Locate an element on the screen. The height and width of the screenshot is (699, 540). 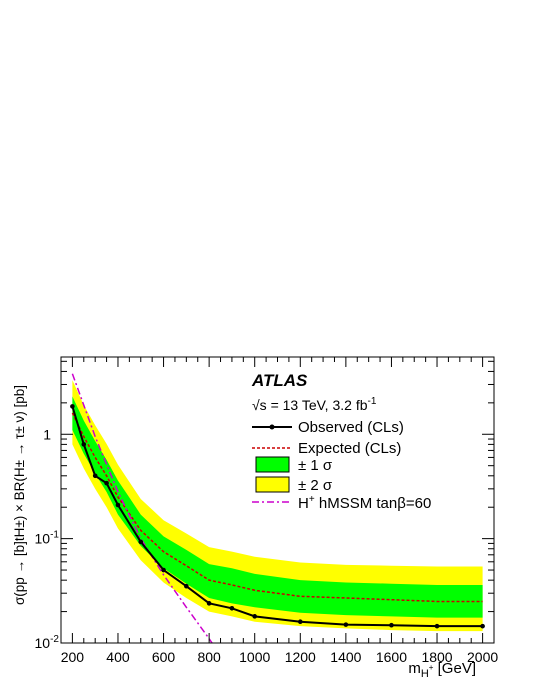
atlas-label: ATLAS is located at coordinates (279, 380).